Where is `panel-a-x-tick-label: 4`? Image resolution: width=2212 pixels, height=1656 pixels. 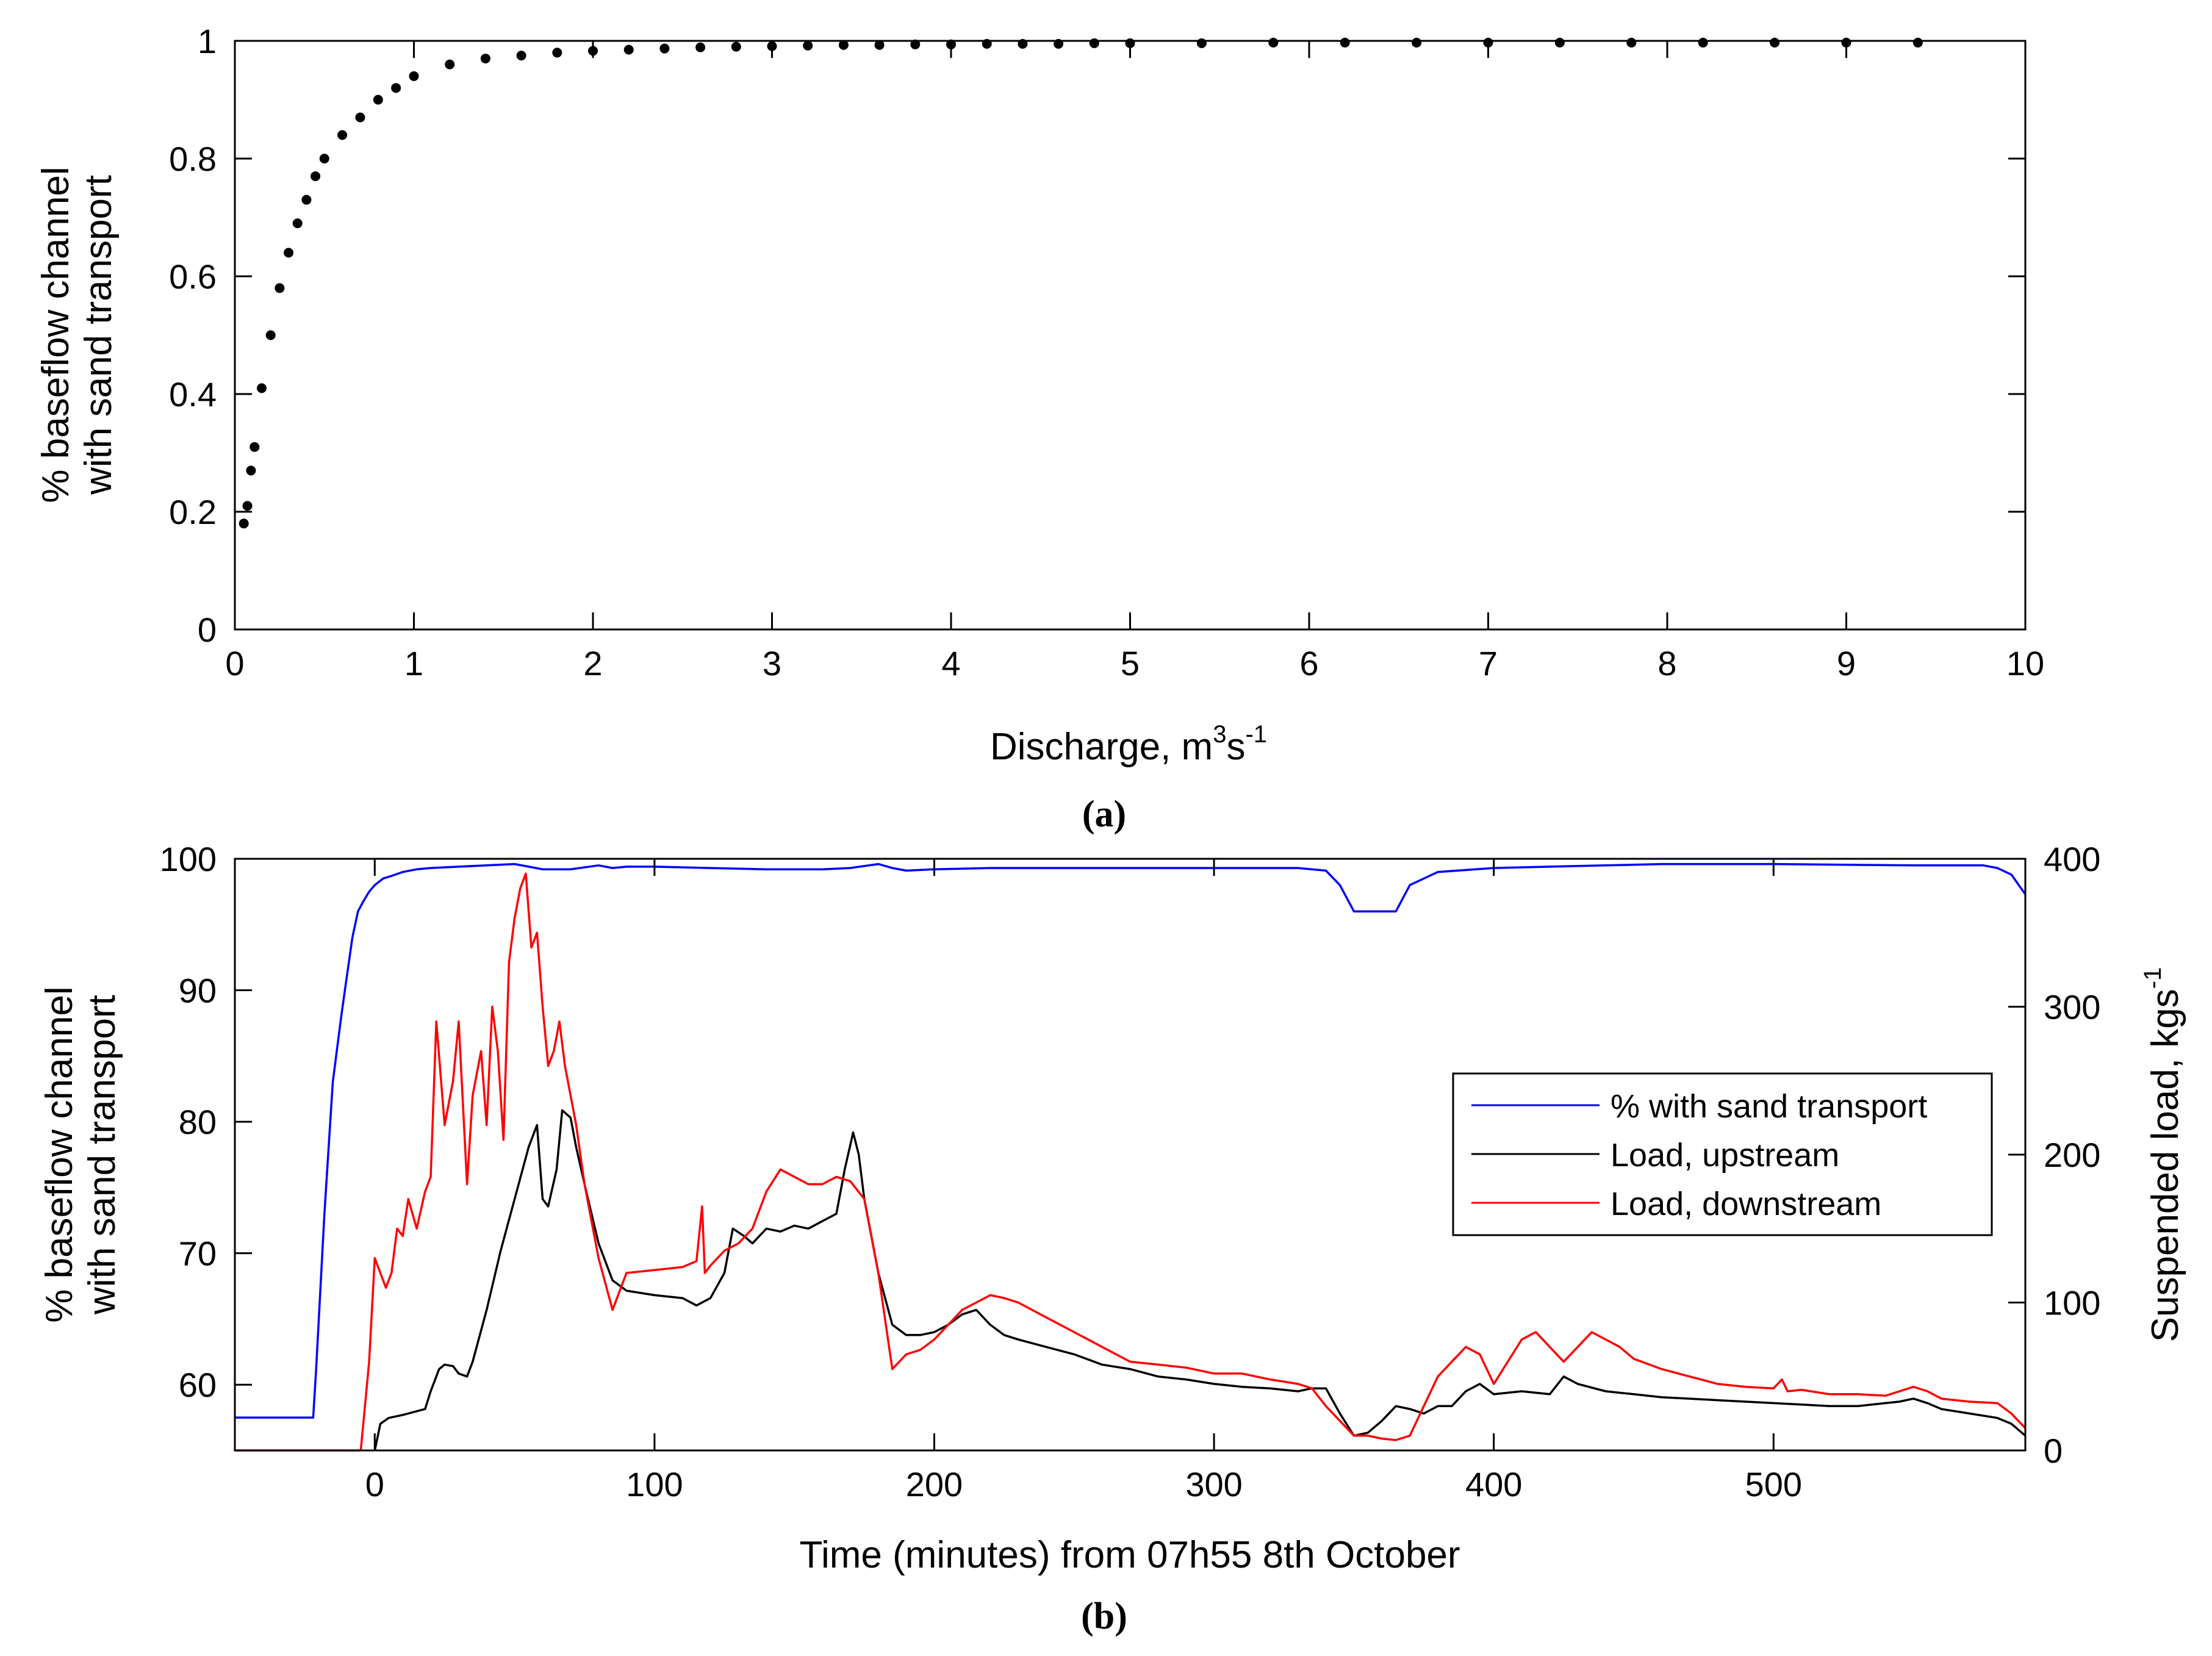 panel-a-x-tick-label: 4 is located at coordinates (950, 663).